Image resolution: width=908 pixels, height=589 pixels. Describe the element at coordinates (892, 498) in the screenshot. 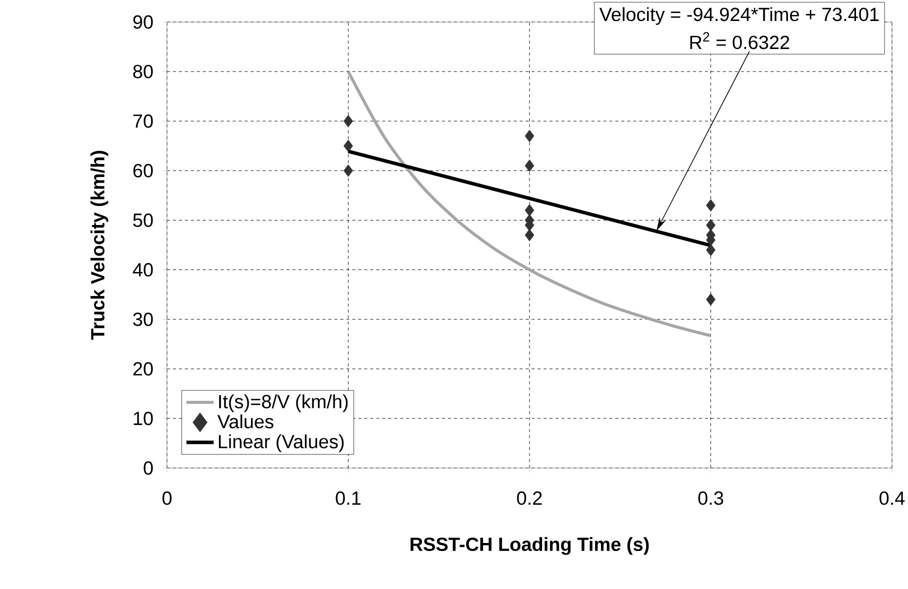

I see `x-tick-label: 0.4` at that location.